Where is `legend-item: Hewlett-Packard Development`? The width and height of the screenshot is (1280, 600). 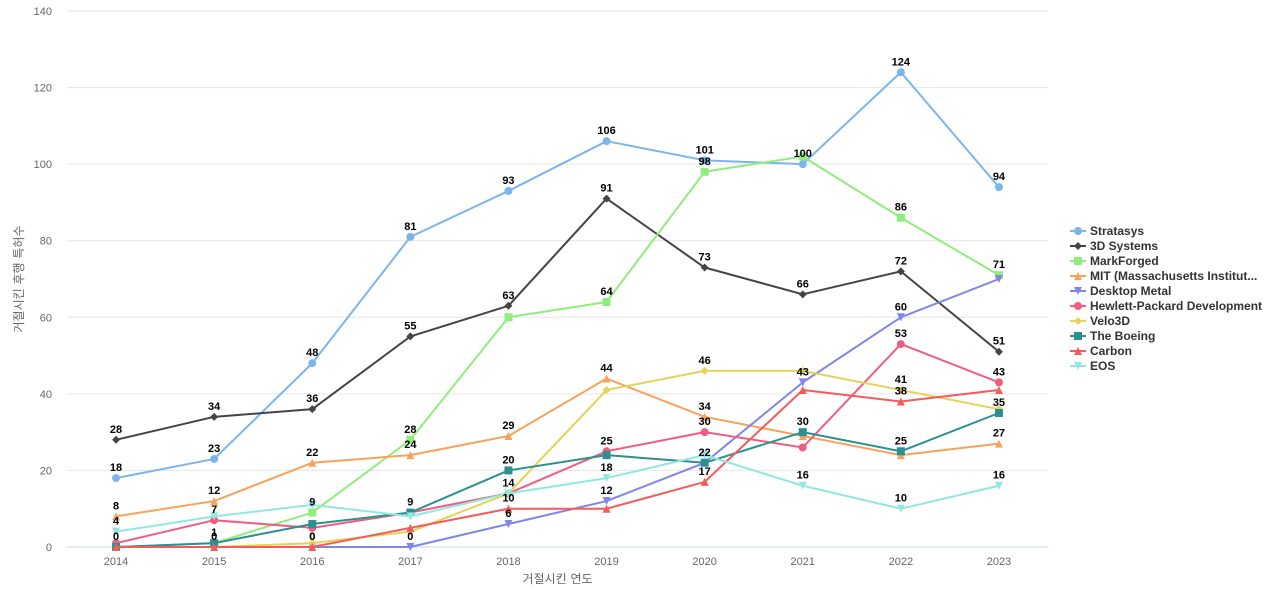
legend-item: Hewlett-Packard Development is located at coordinates (1166, 306).